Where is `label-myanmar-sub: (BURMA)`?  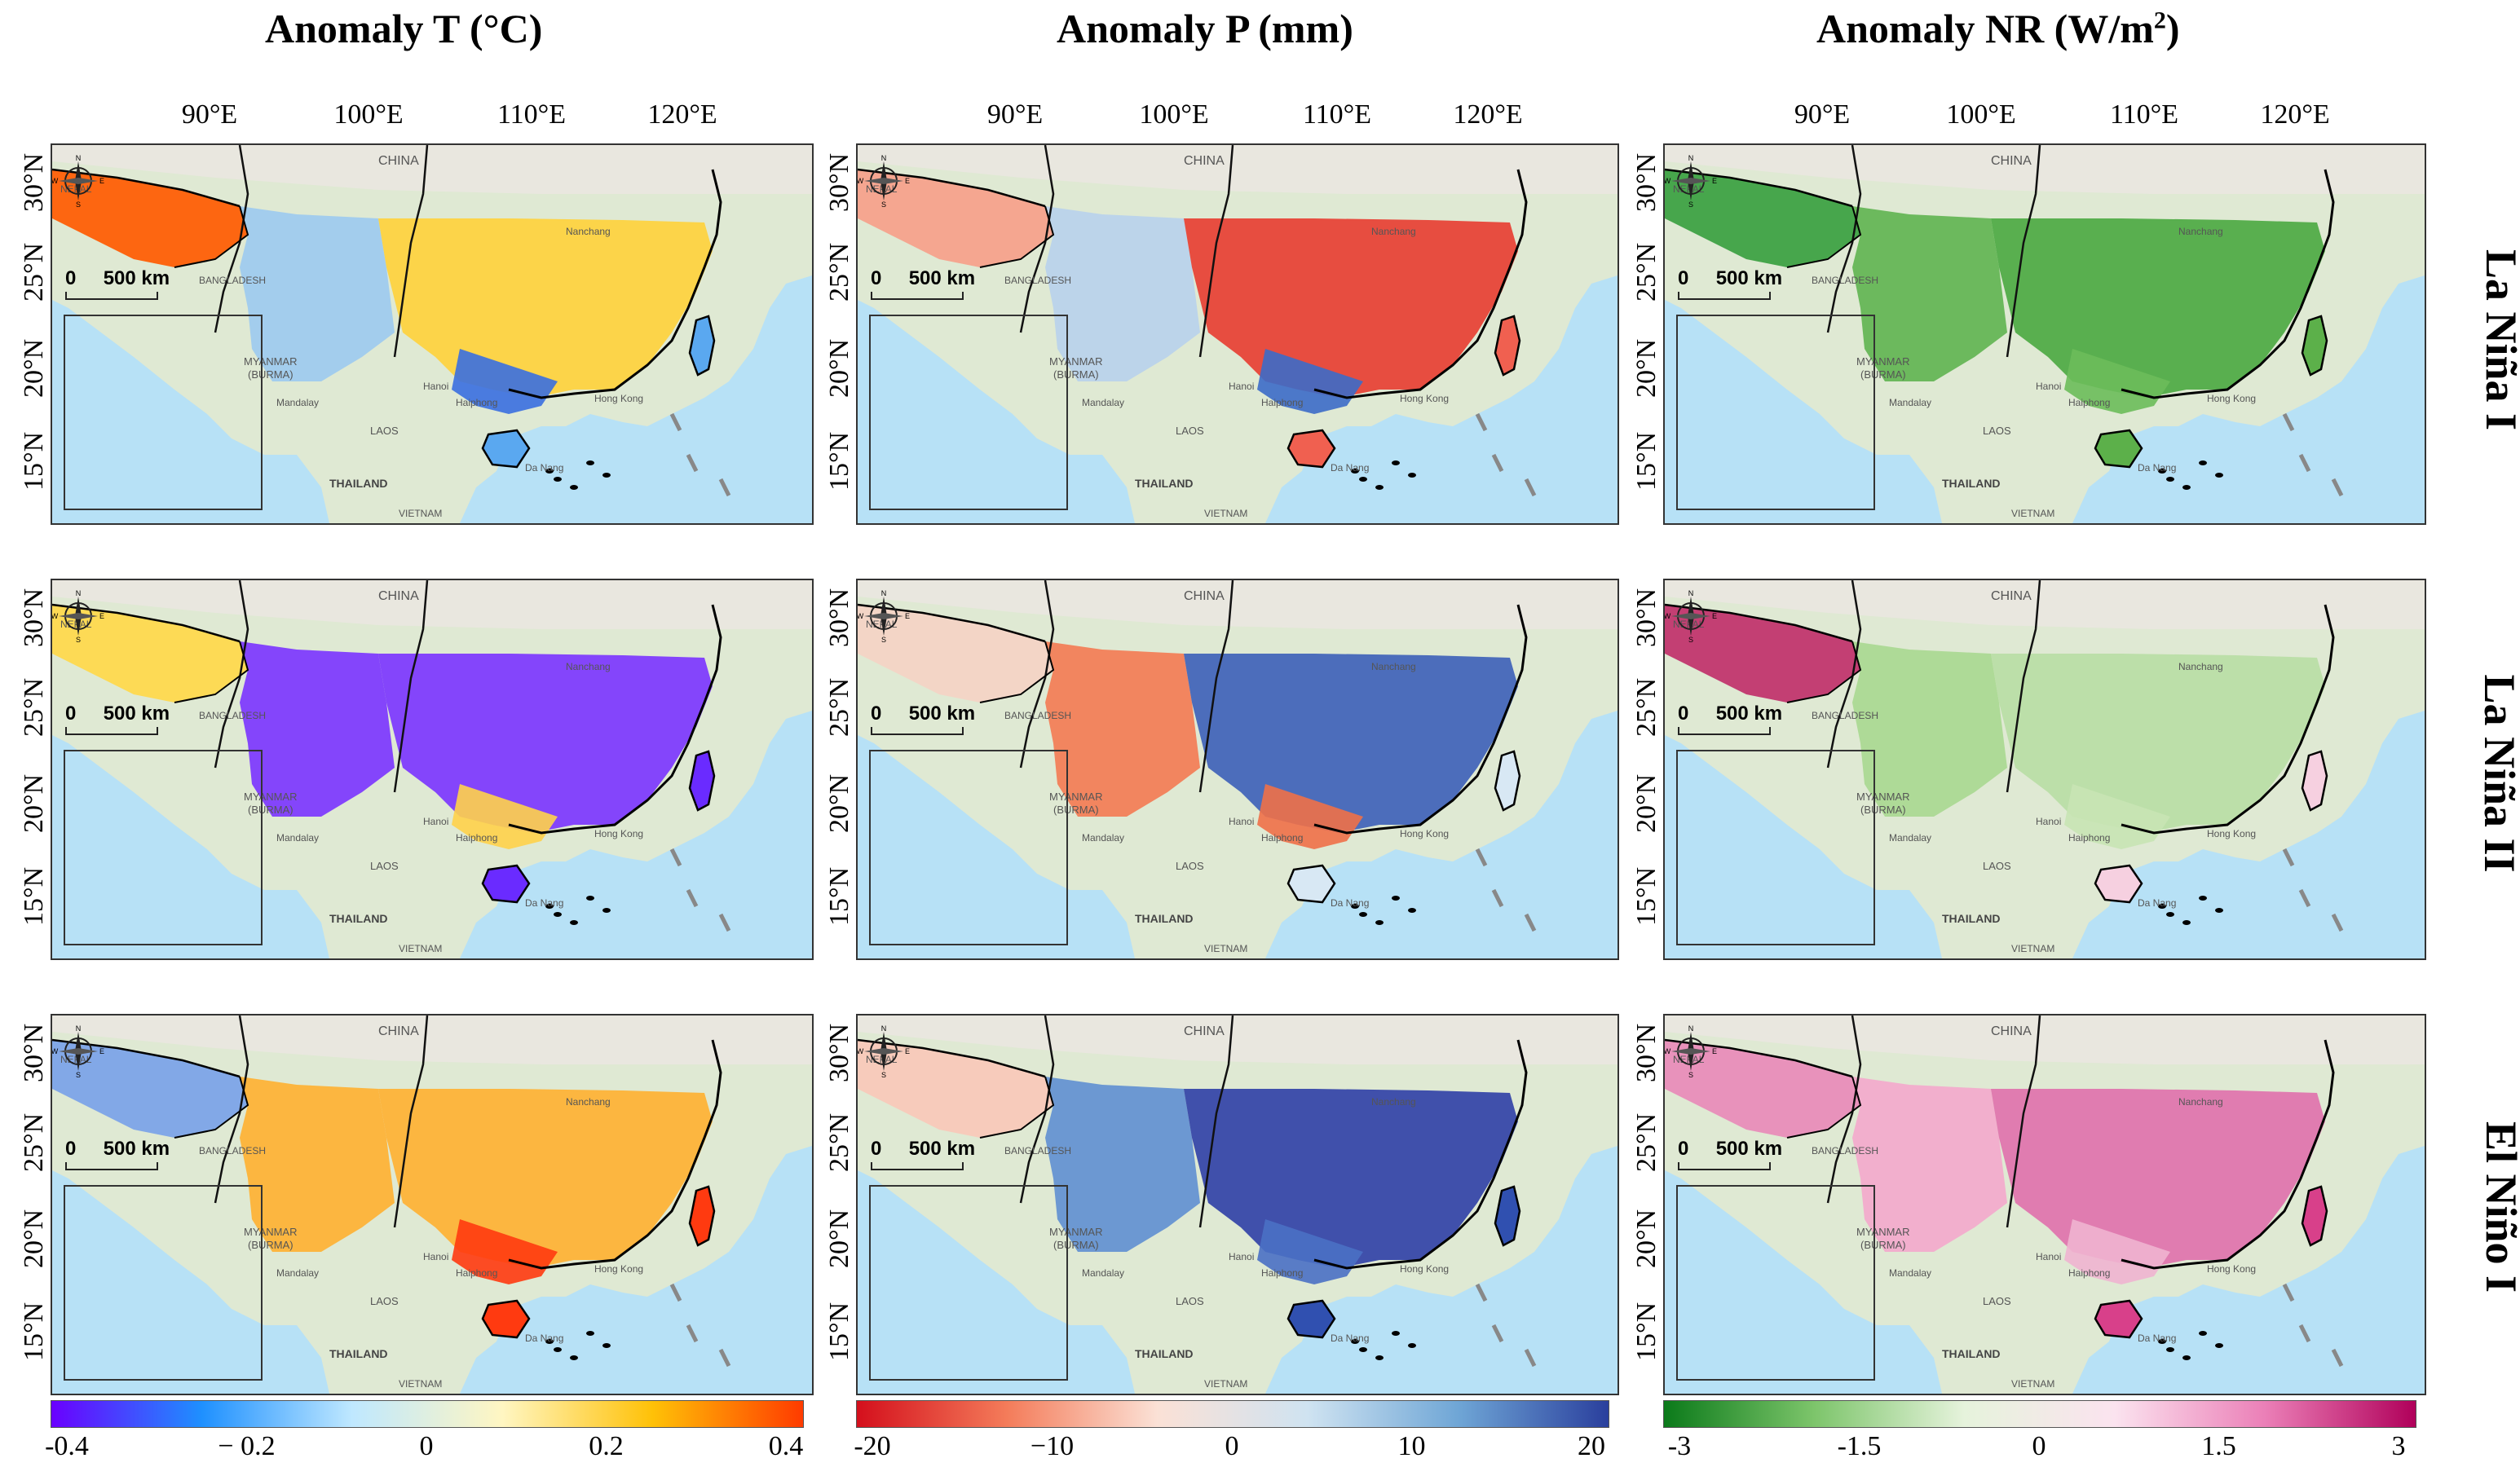 label-myanmar-sub: (BURMA) is located at coordinates (270, 374).